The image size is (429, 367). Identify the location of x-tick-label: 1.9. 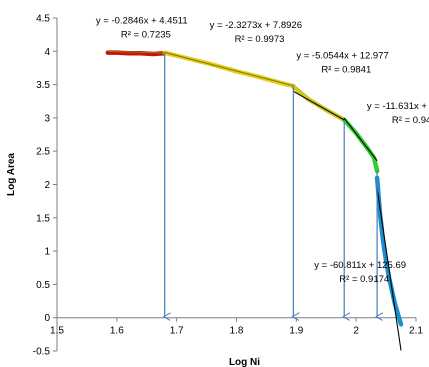
(296, 331).